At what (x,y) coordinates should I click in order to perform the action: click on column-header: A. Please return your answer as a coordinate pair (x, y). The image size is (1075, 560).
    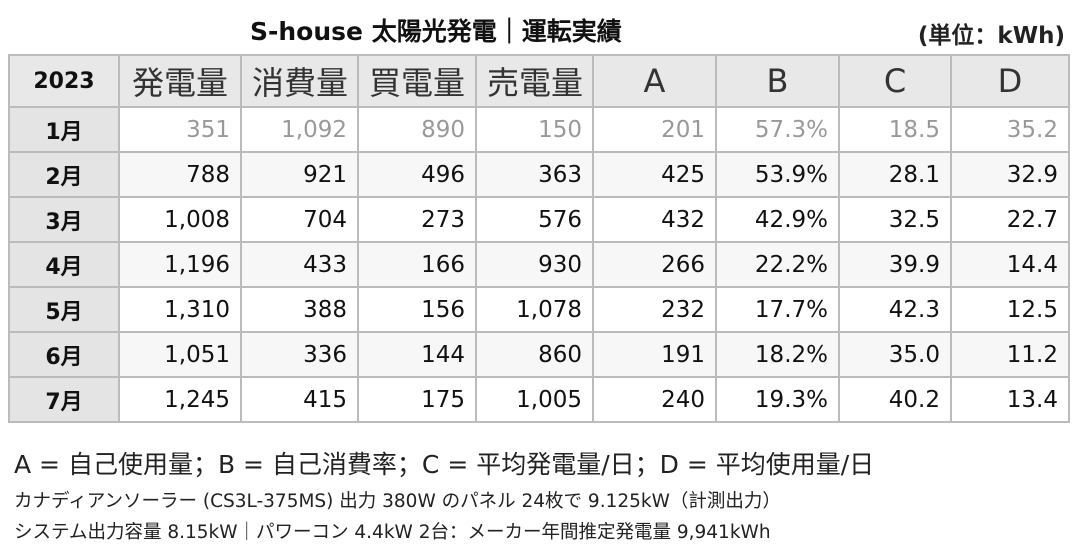
    Looking at the image, I should click on (654, 81).